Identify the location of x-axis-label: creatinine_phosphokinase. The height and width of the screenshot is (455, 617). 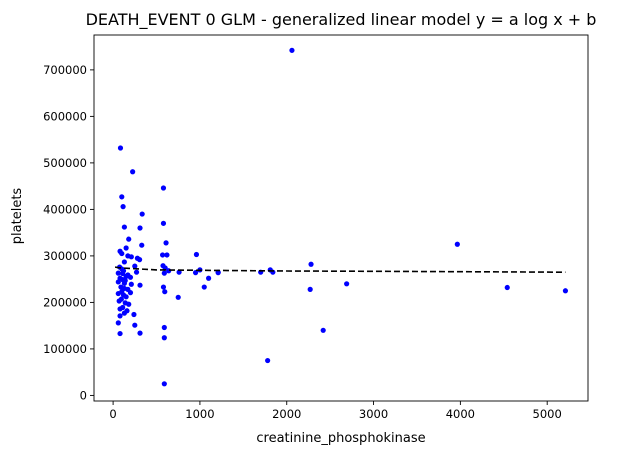
(340, 438).